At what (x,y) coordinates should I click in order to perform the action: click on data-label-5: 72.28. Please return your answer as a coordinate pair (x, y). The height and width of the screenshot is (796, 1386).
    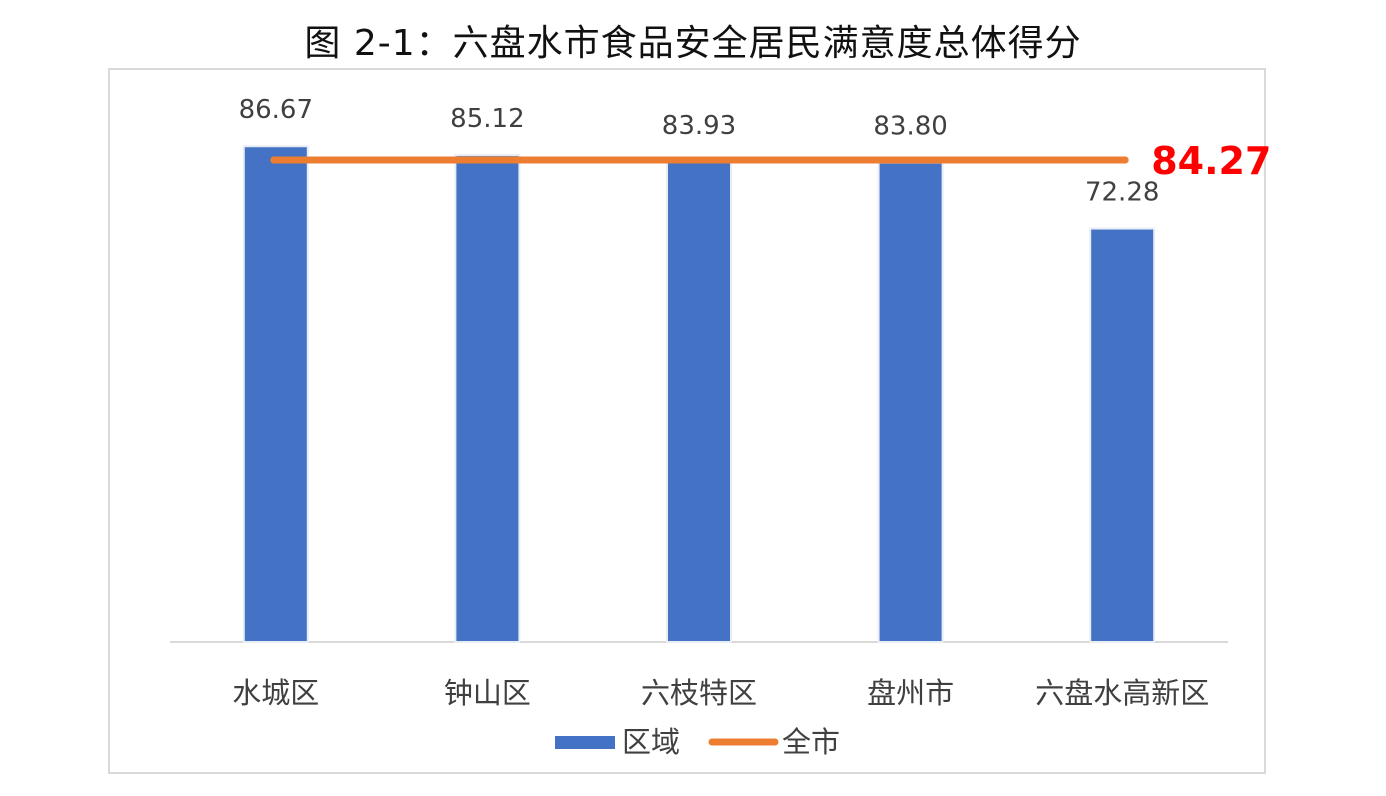
    Looking at the image, I should click on (1122, 193).